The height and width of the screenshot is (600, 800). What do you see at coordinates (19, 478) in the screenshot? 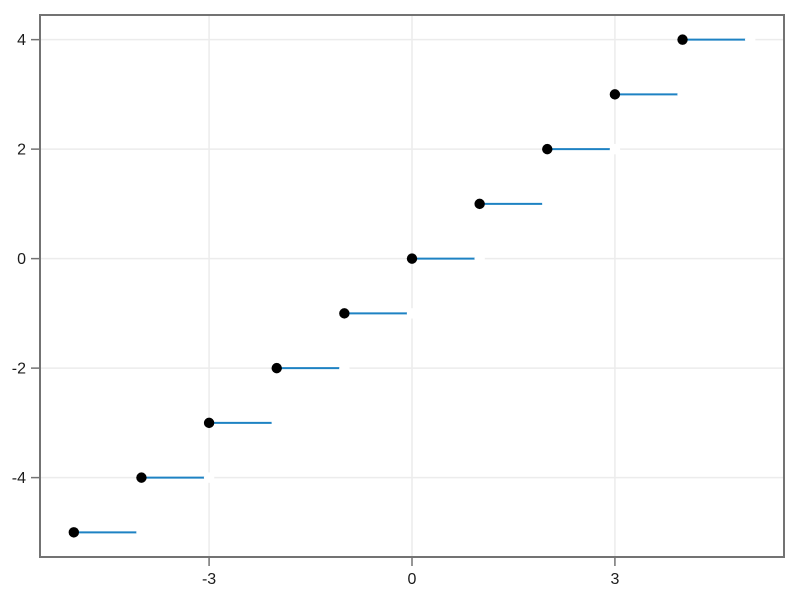
I see `y-tick-label: -4` at bounding box center [19, 478].